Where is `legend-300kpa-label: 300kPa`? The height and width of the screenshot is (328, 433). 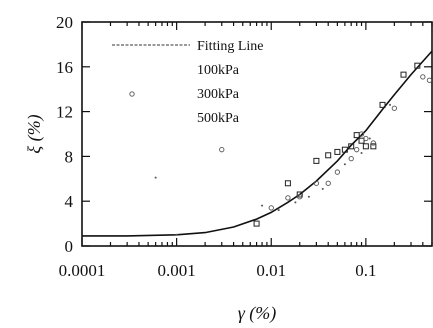
legend-300kpa-label: 300kPa is located at coordinates (218, 94).